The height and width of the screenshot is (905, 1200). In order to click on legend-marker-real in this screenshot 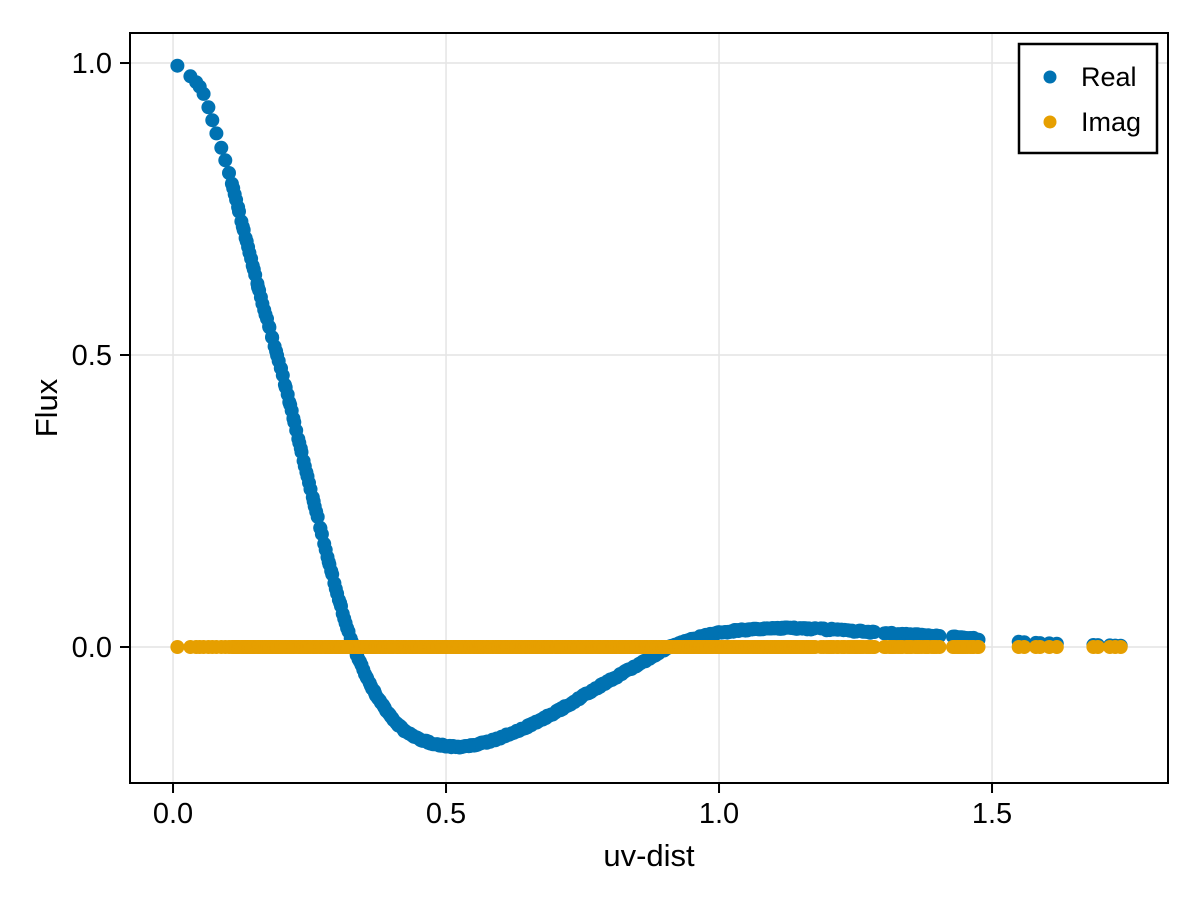, I will do `click(1050, 77)`.